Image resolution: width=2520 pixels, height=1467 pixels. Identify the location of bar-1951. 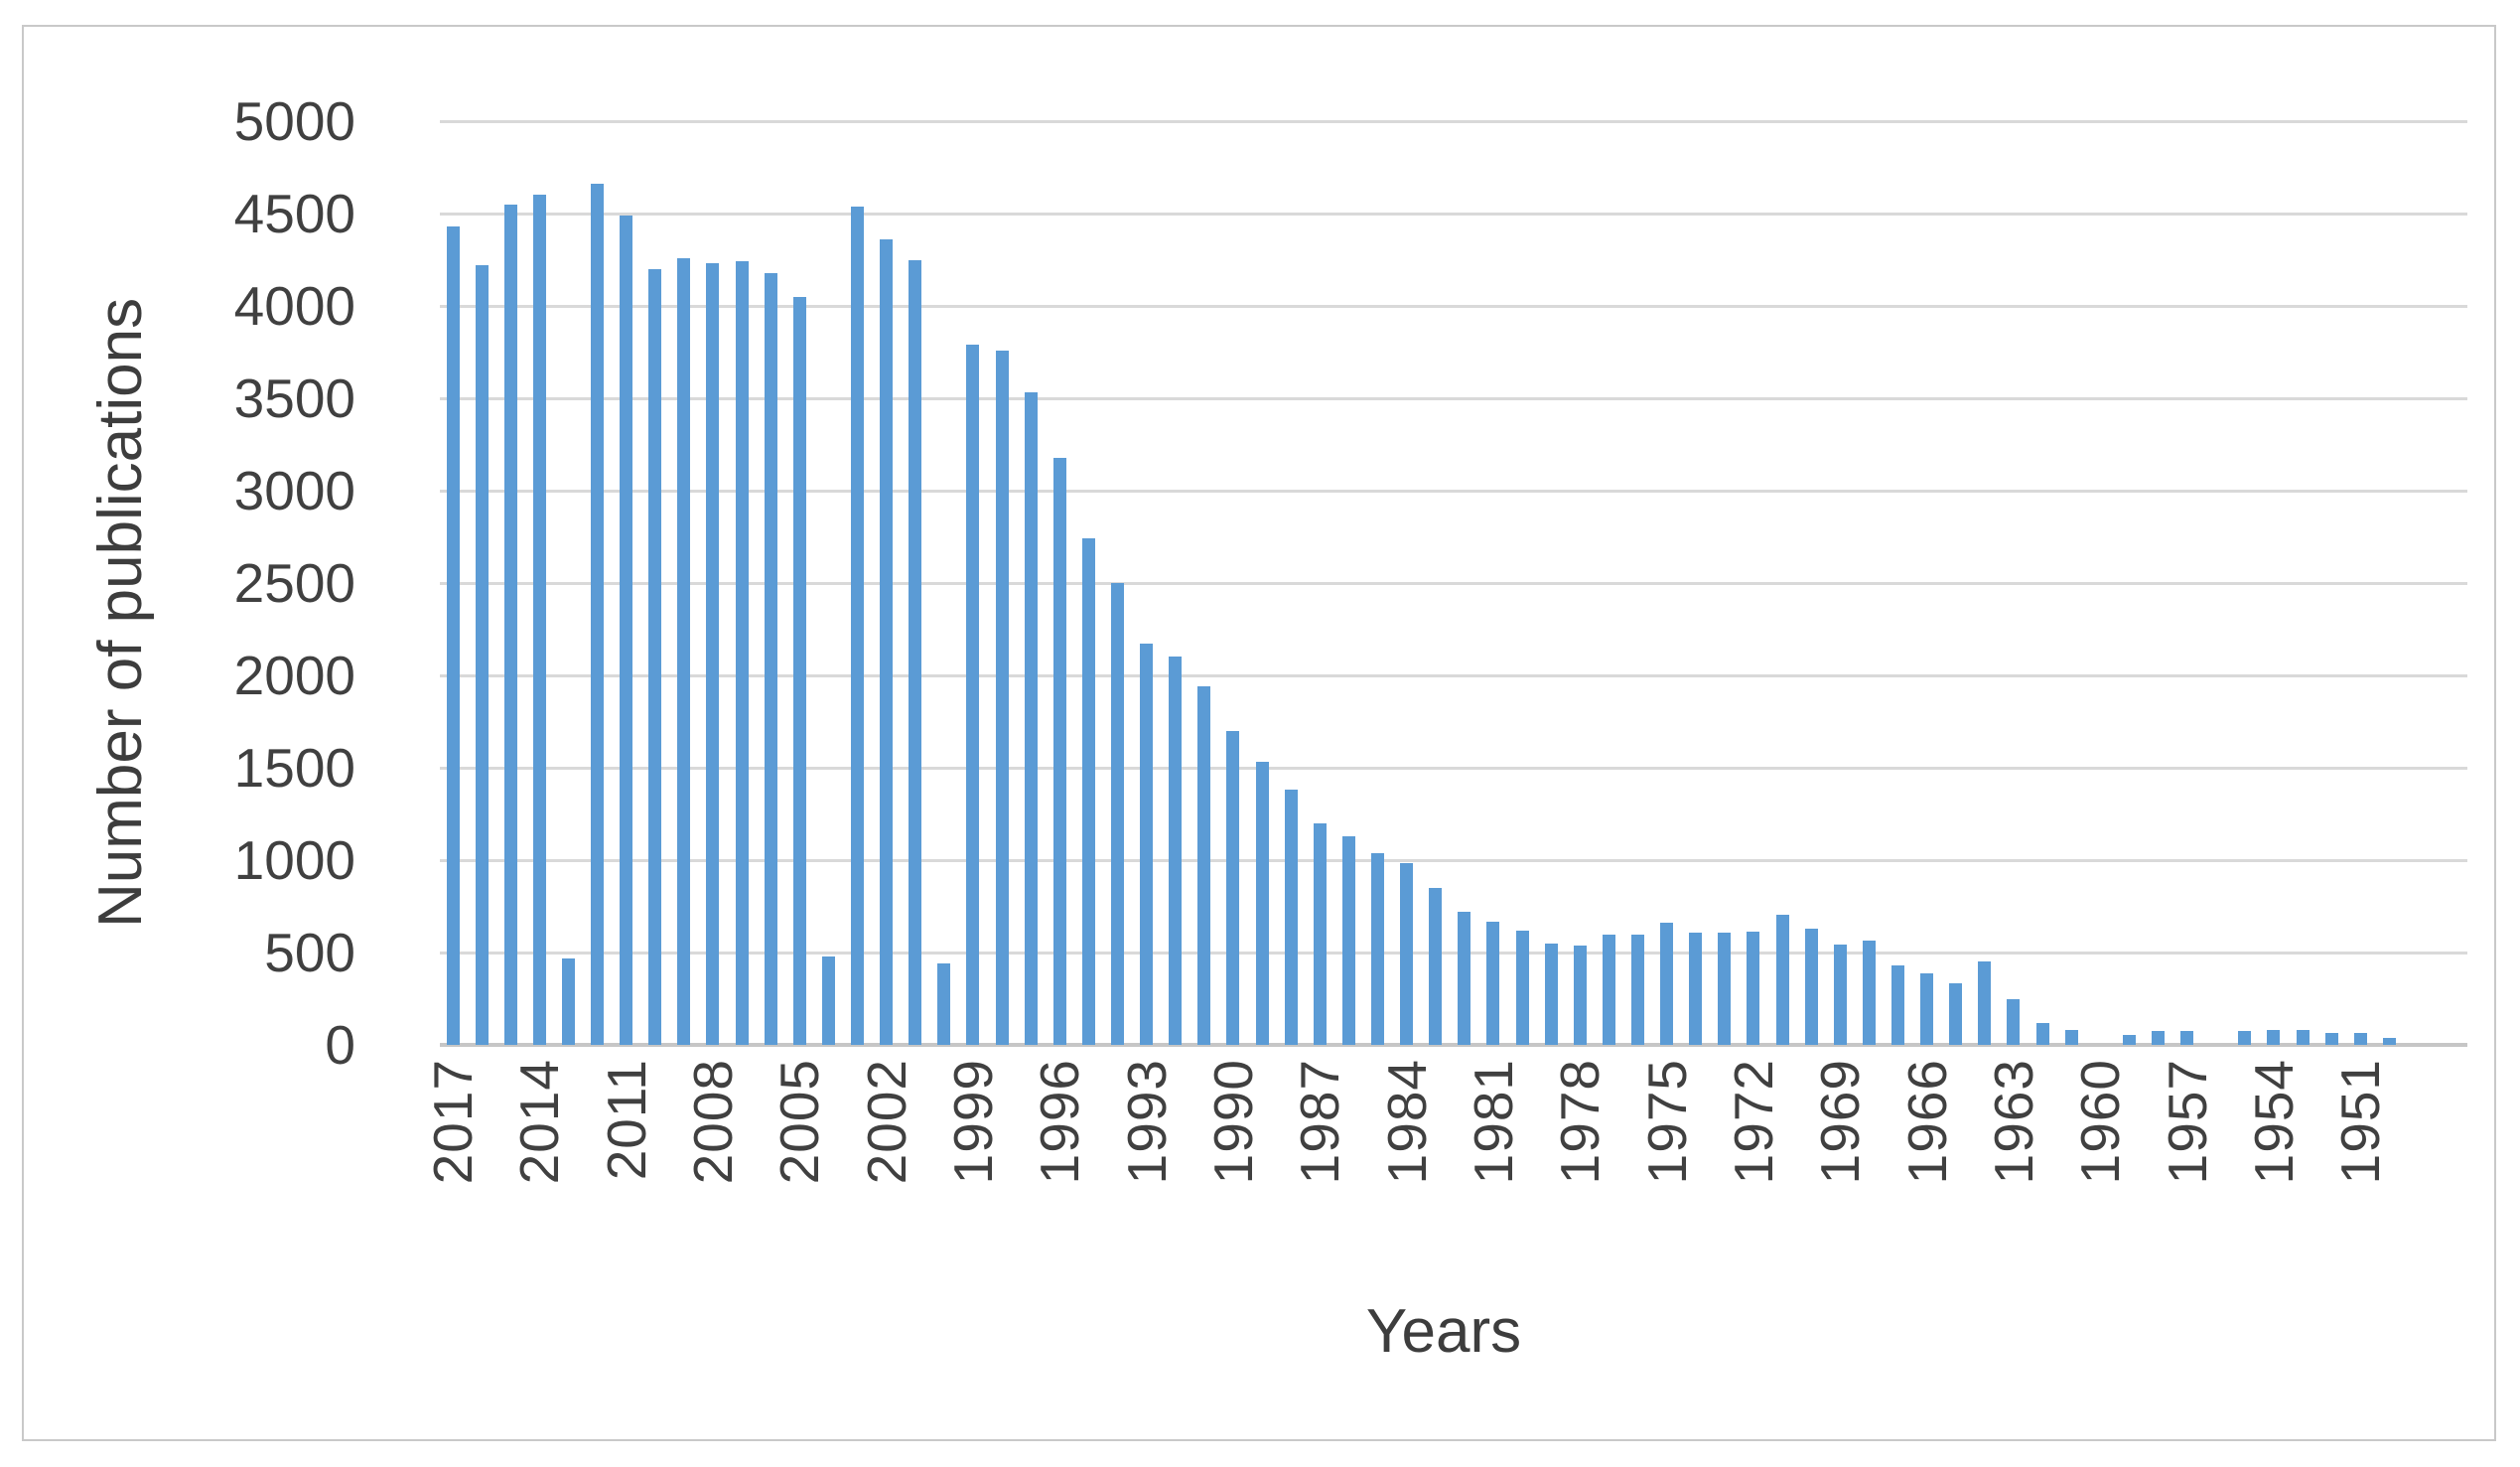
(2360, 1038).